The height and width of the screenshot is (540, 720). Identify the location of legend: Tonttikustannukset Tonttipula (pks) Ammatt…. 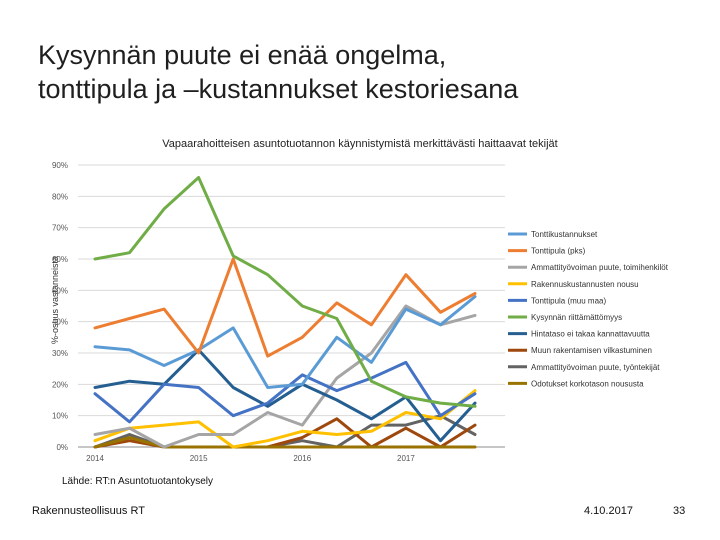
(588, 309).